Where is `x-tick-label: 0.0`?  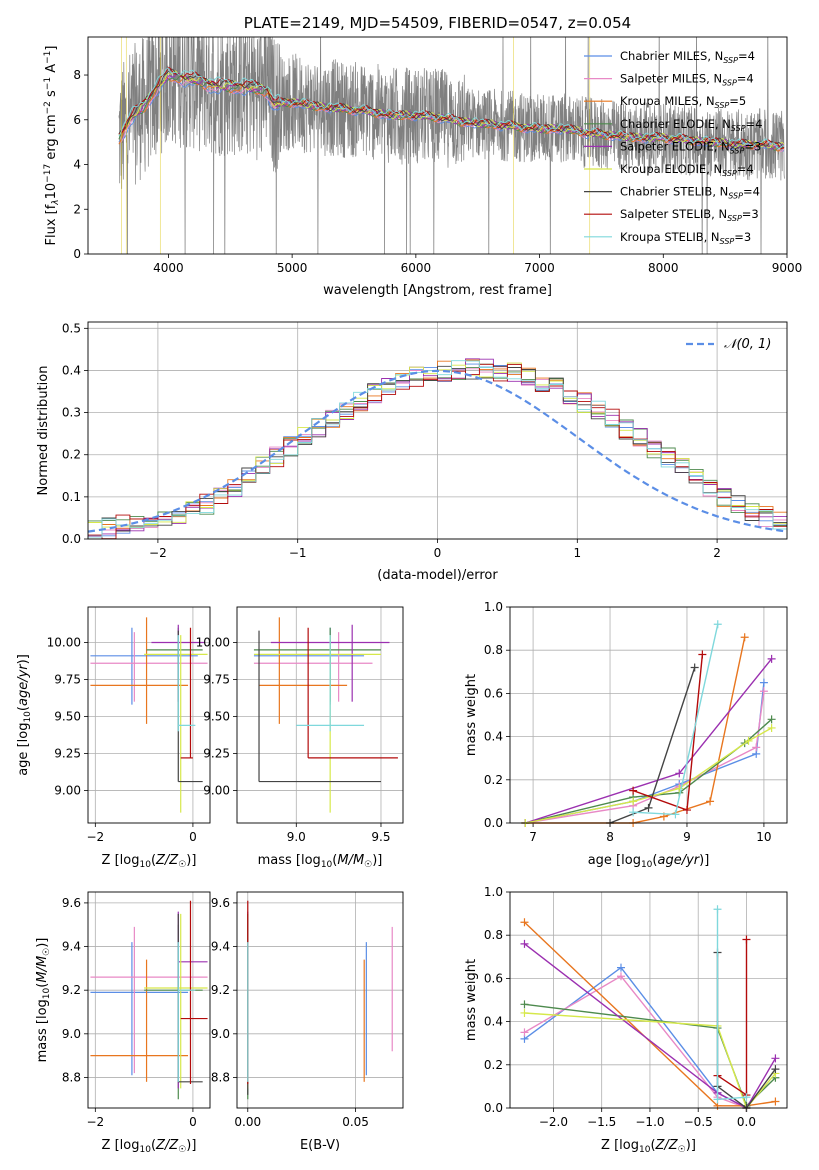 x-tick-label: 0.0 is located at coordinates (746, 1122).